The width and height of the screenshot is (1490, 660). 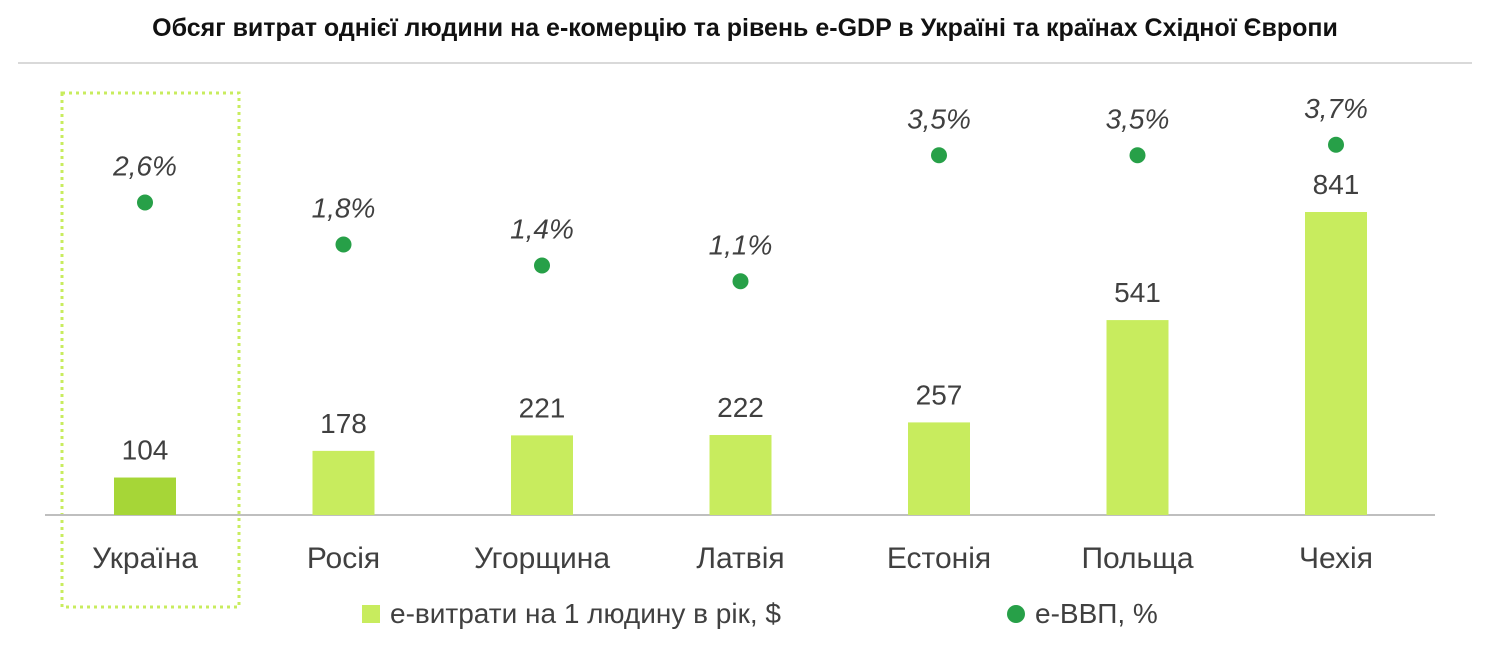 I want to click on legend-dots-label: e-ВВП, %, so click(x=1096, y=613).